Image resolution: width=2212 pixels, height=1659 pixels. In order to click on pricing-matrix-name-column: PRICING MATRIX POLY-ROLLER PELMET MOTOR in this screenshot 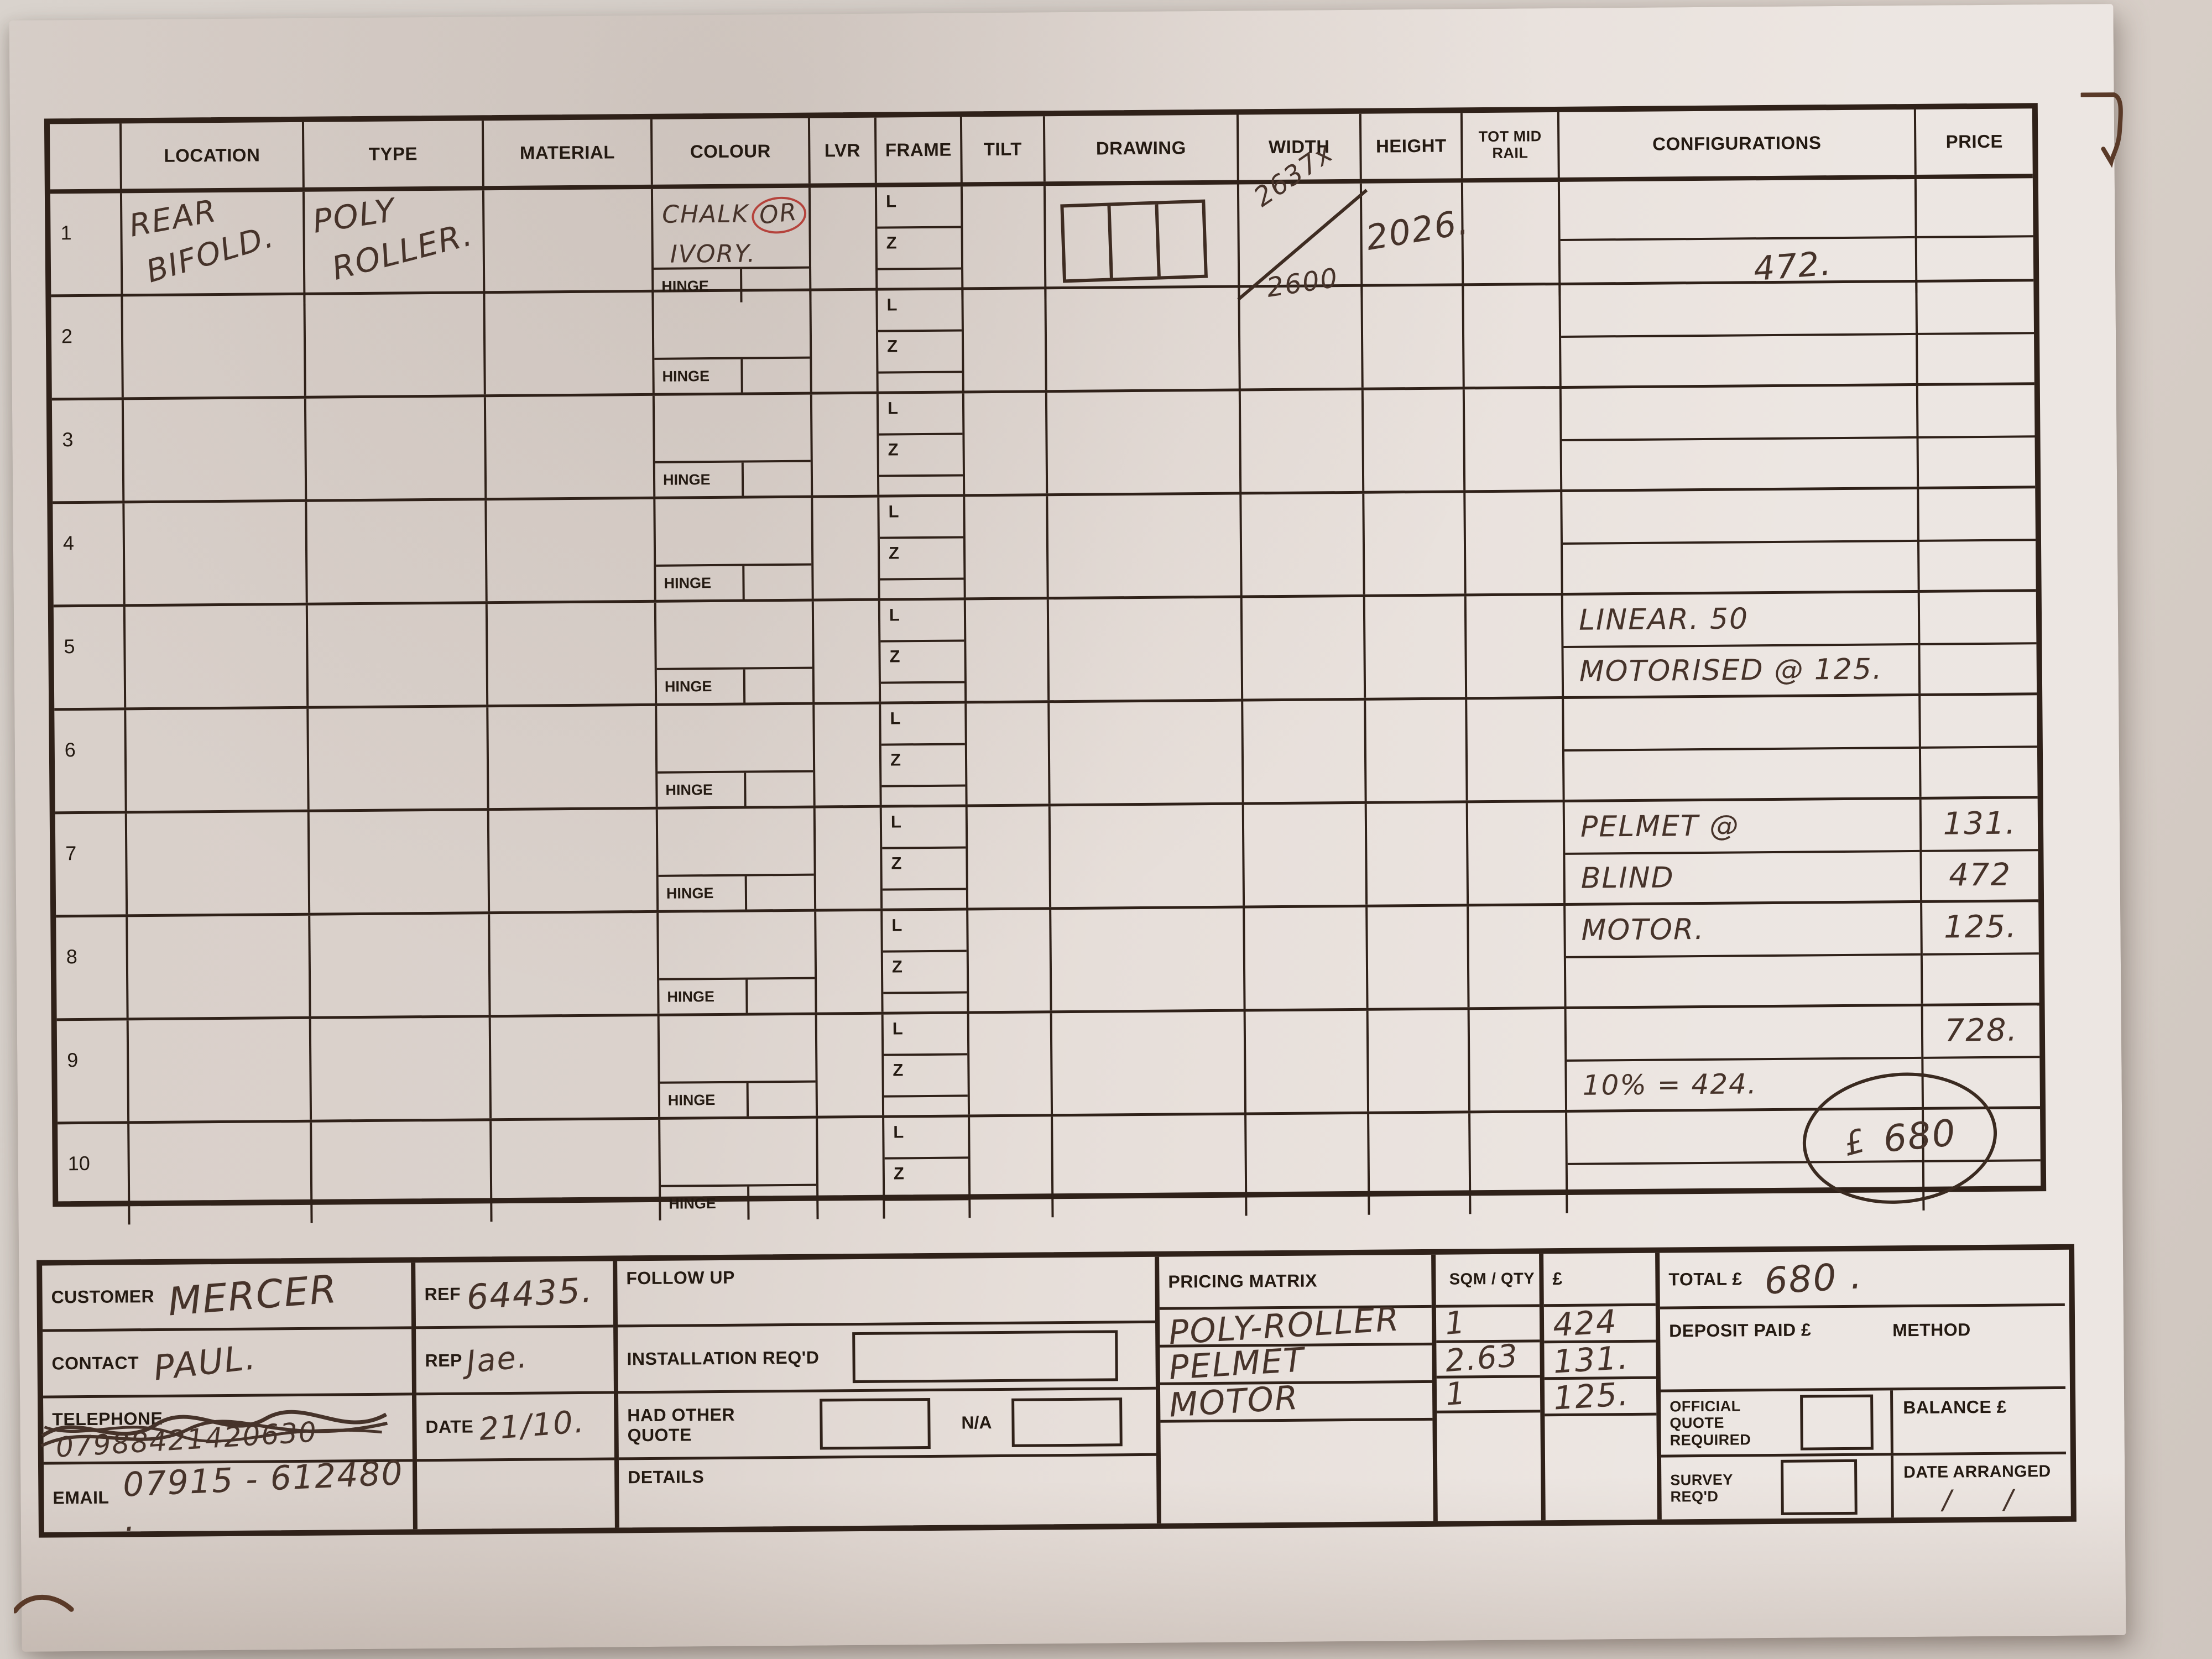, I will do `click(1299, 1389)`.